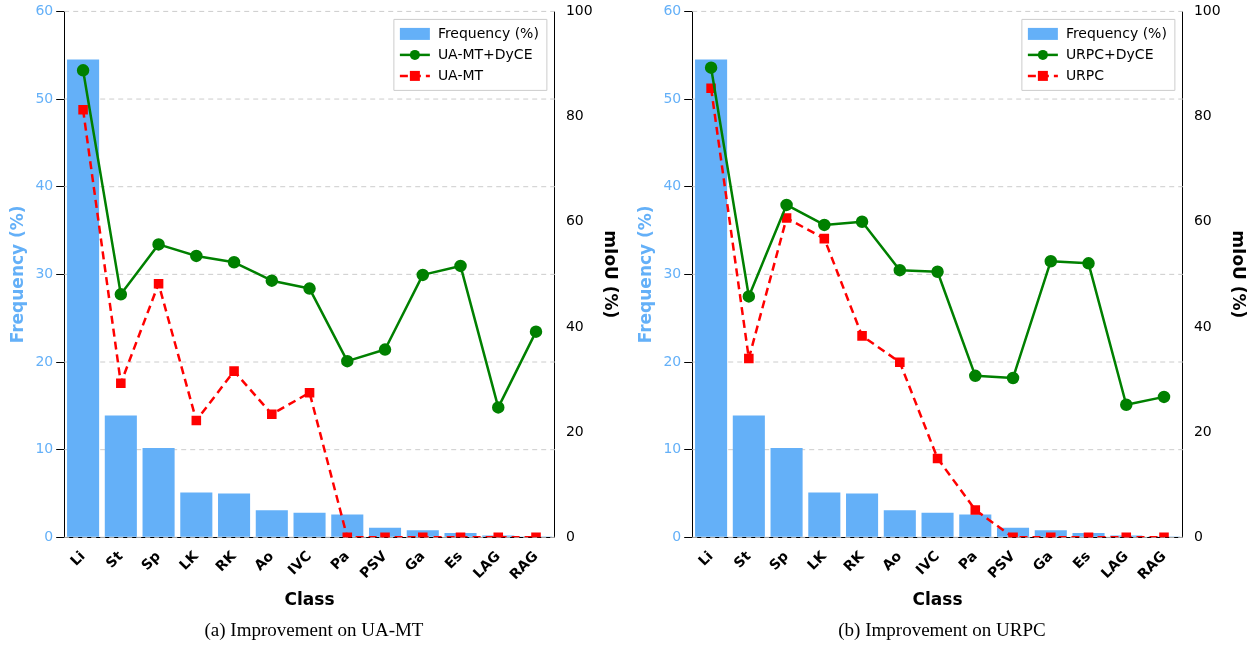  What do you see at coordinates (942, 630) in the screenshot?
I see `text: (b) Improvement on URPC` at bounding box center [942, 630].